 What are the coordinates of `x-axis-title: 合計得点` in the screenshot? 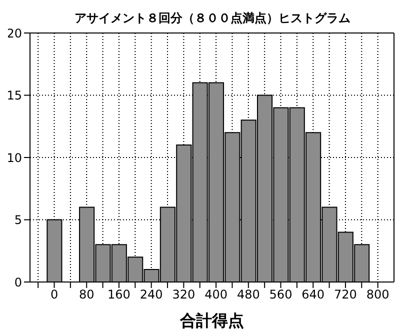 It's located at (211, 320).